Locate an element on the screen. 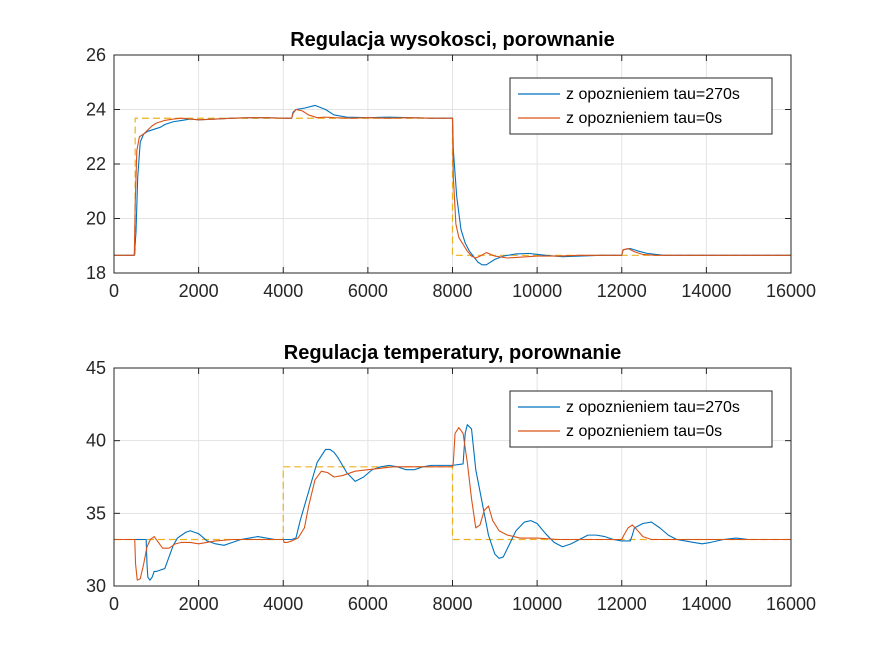 The image size is (875, 656). y-tick-label: 35 is located at coordinates (96, 513).